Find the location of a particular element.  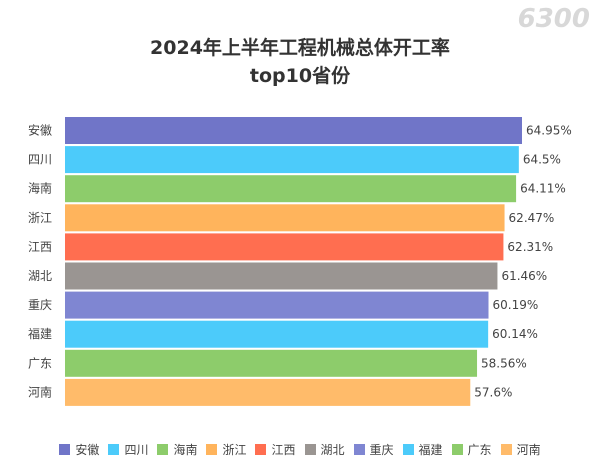

legend-item: 福建 is located at coordinates (422, 449).